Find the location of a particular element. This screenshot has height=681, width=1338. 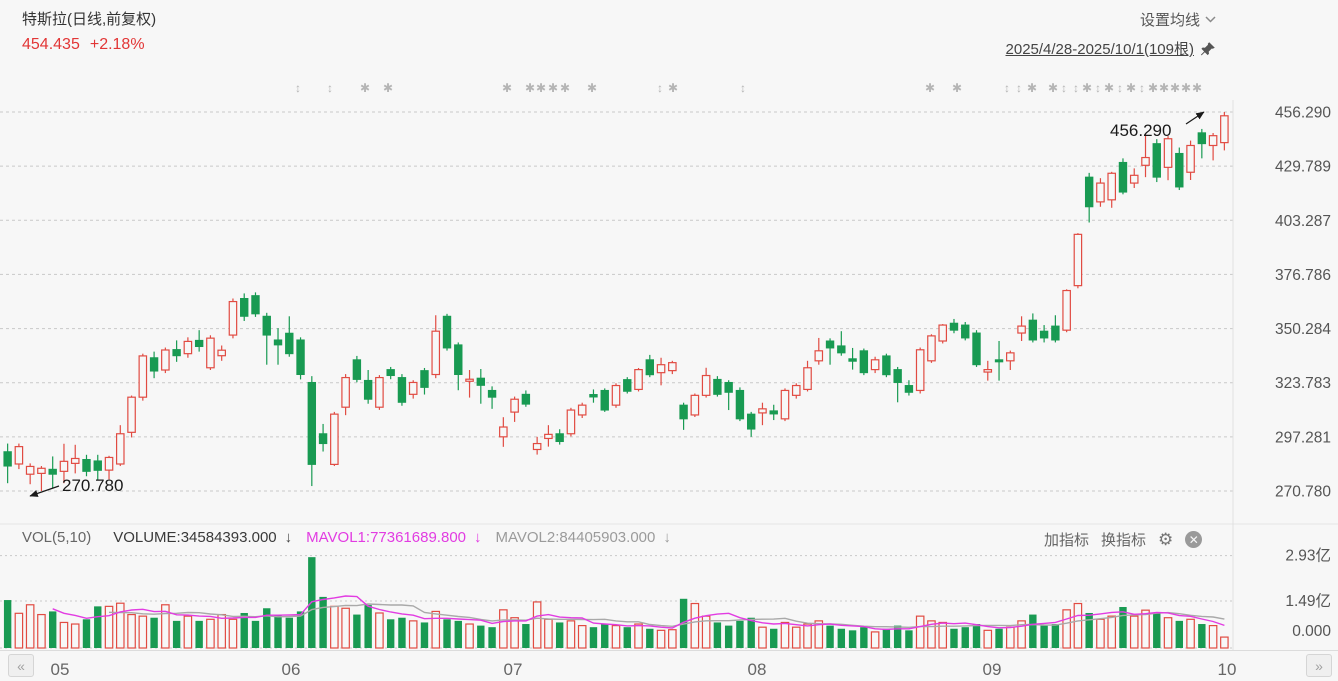

last-price: 454.435 is located at coordinates (51, 44).